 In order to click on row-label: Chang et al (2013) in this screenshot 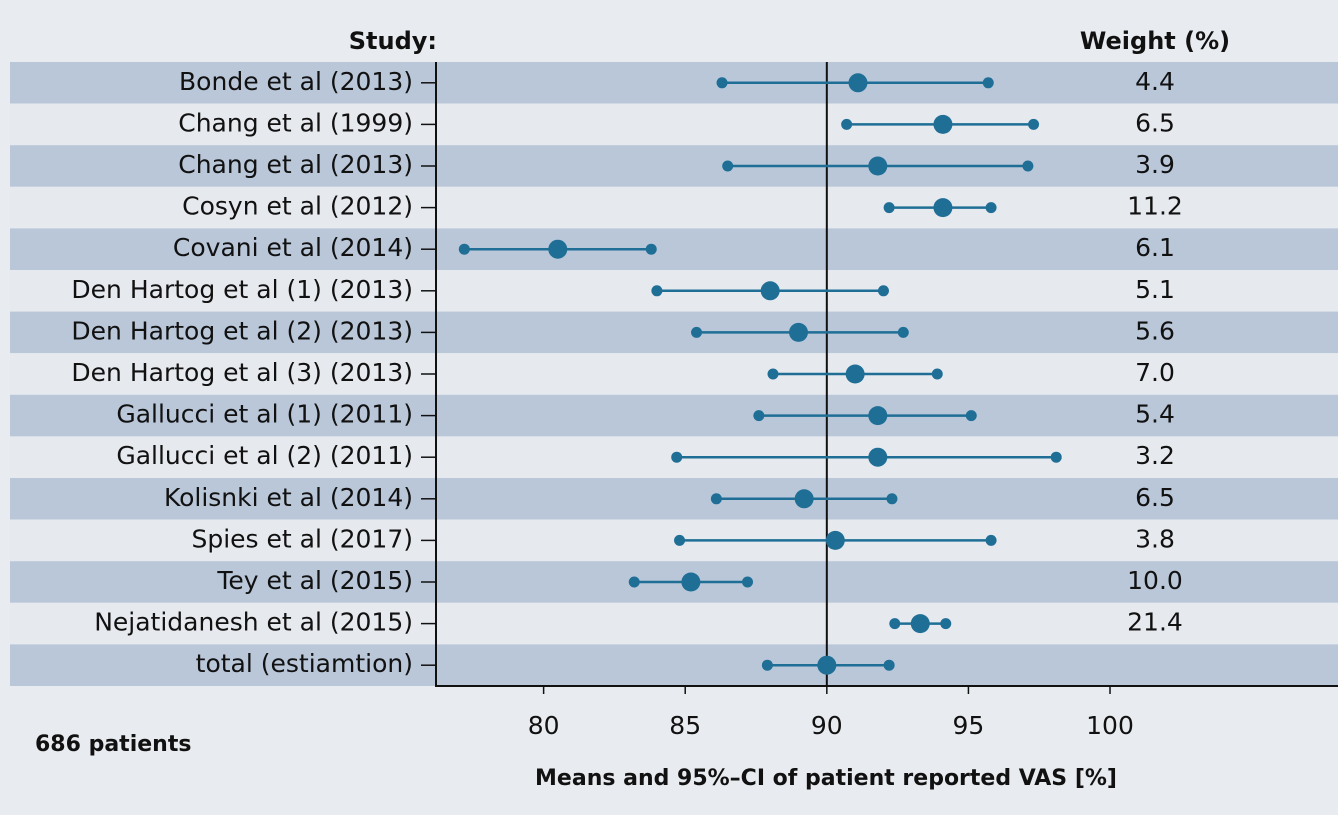, I will do `click(295, 164)`.